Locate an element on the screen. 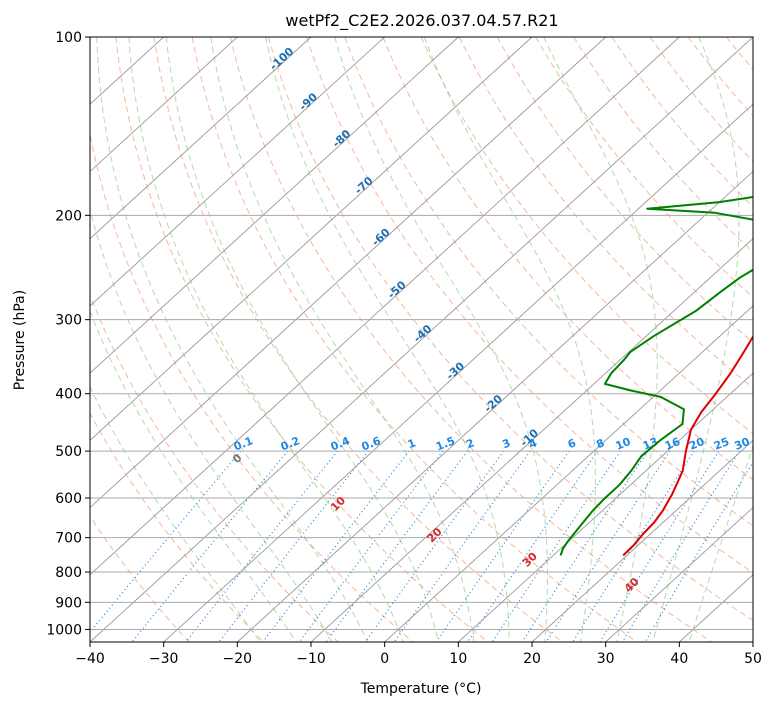 The height and width of the screenshot is (708, 775). mixing-ratio-label: 30 is located at coordinates (741, 444).